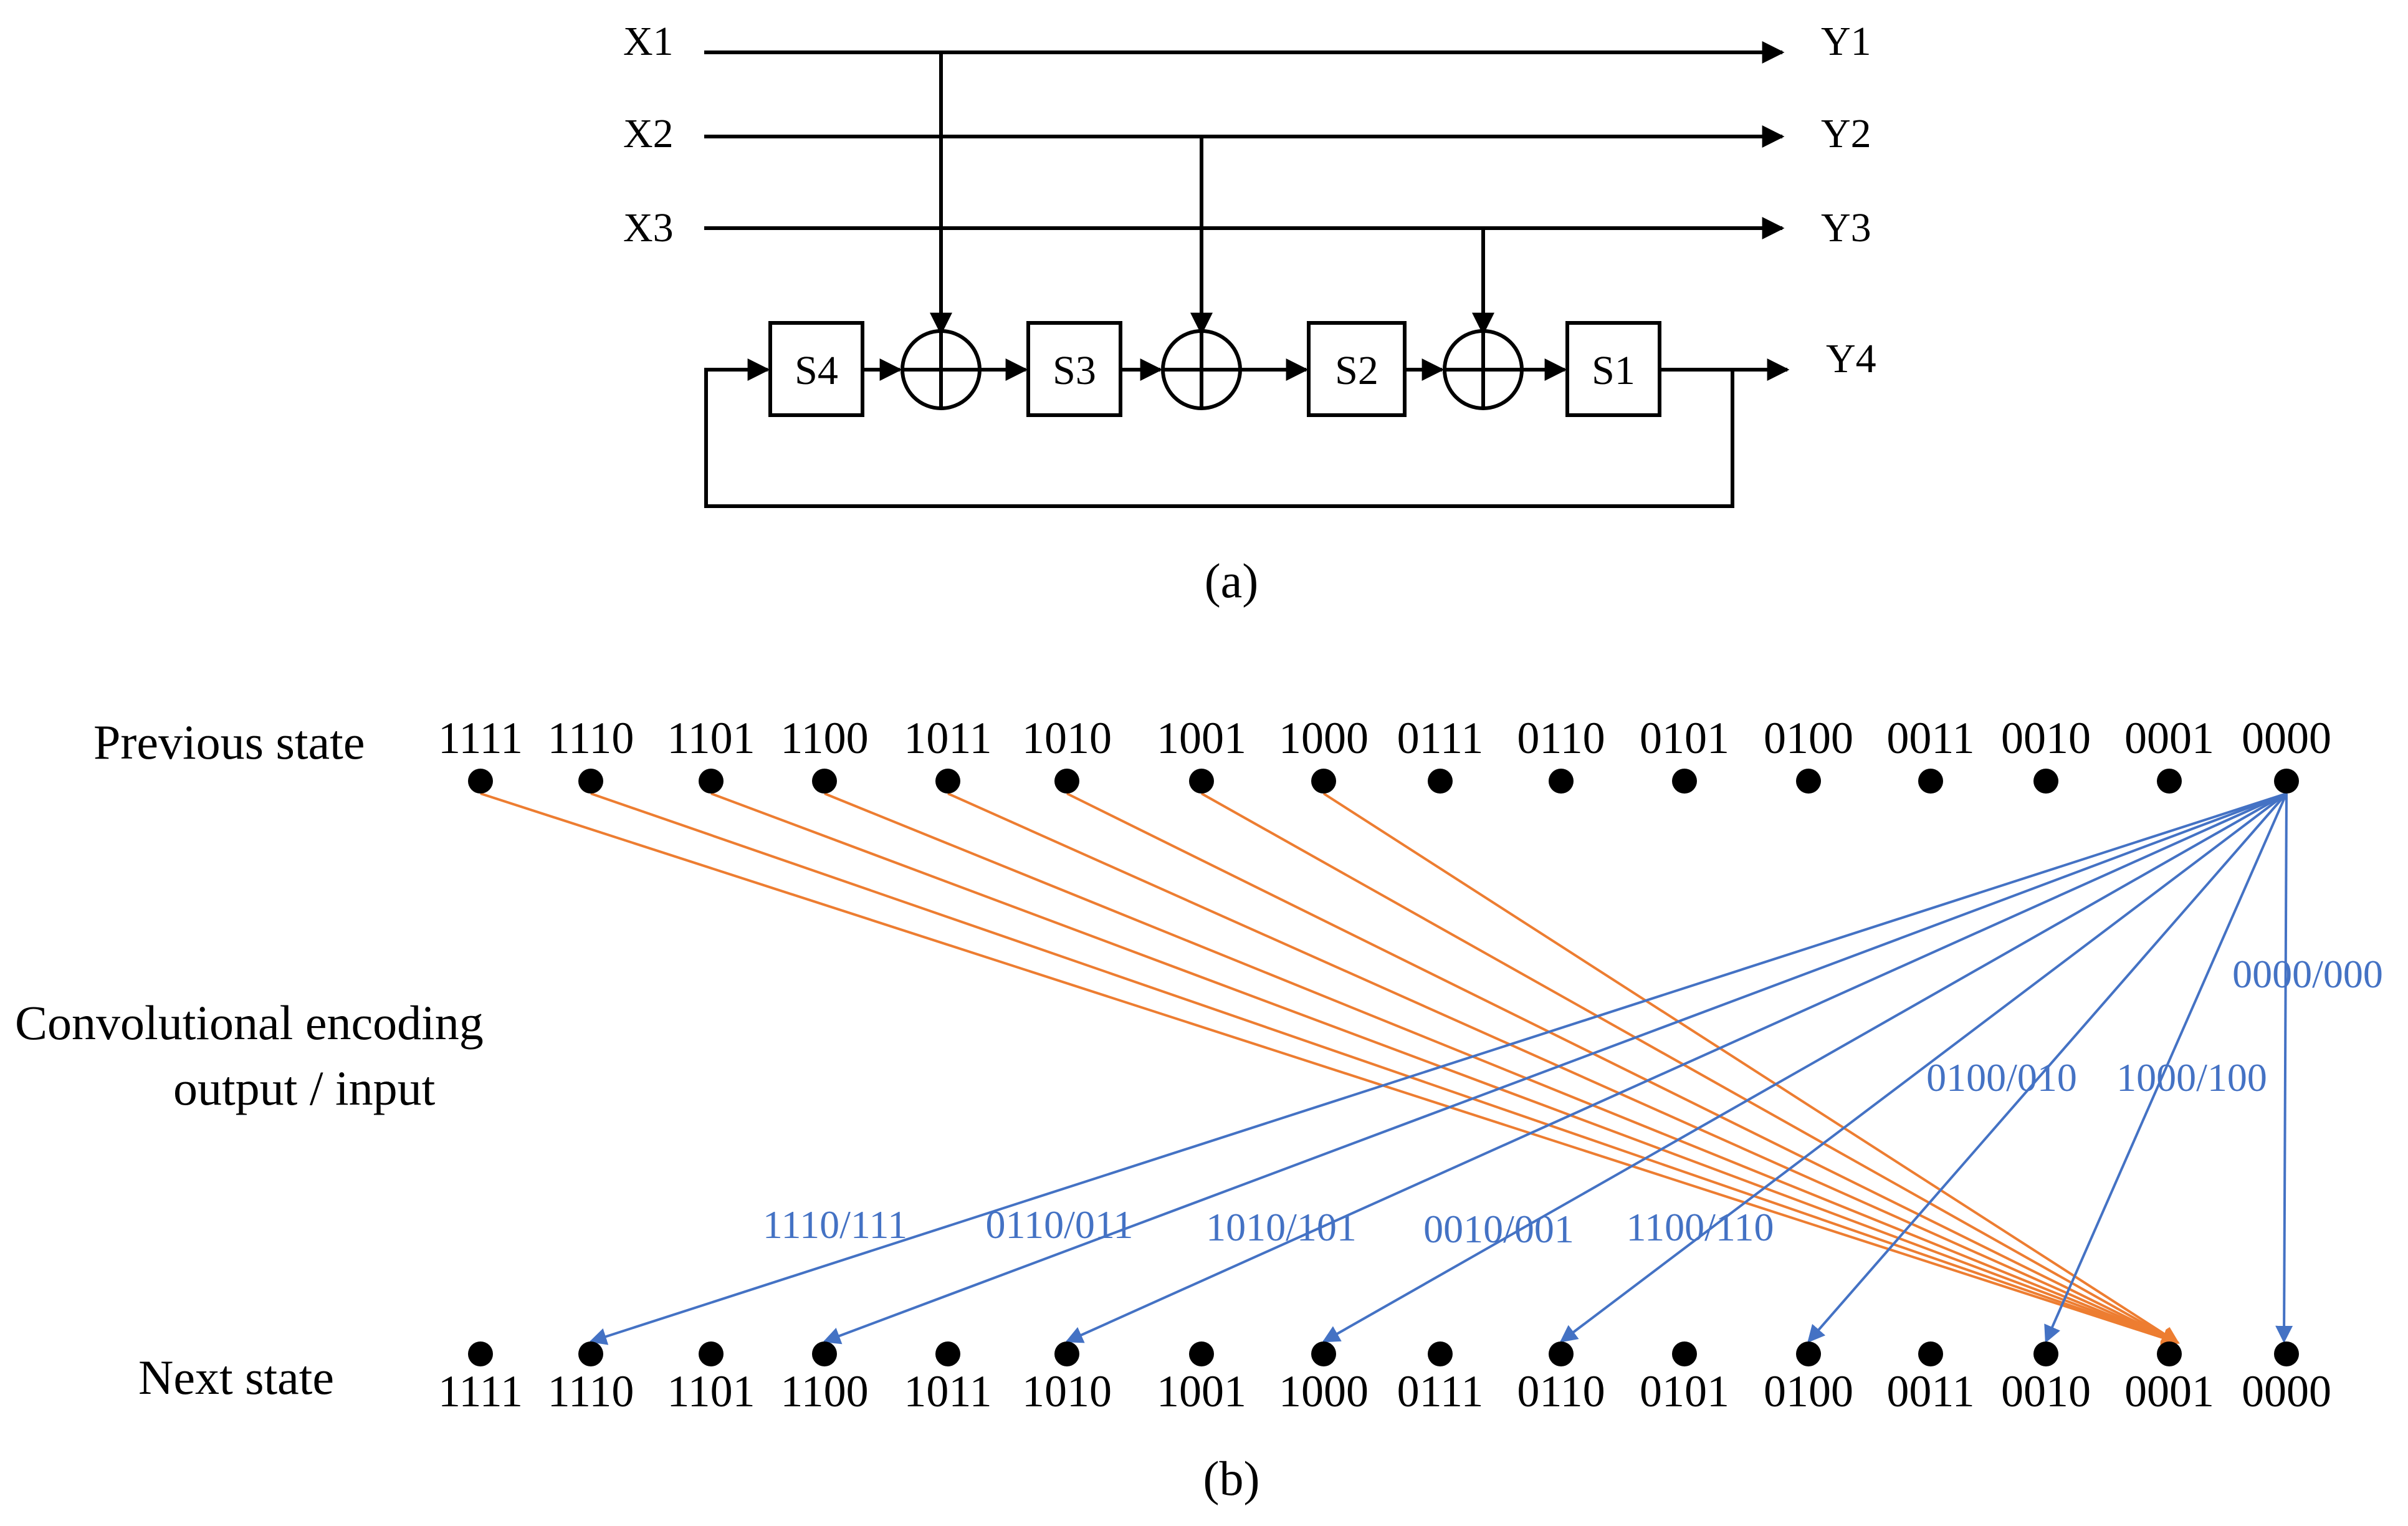 Image resolution: width=2408 pixels, height=1526 pixels. I want to click on next-state-label-1010: 1010, so click(1067, 1391).